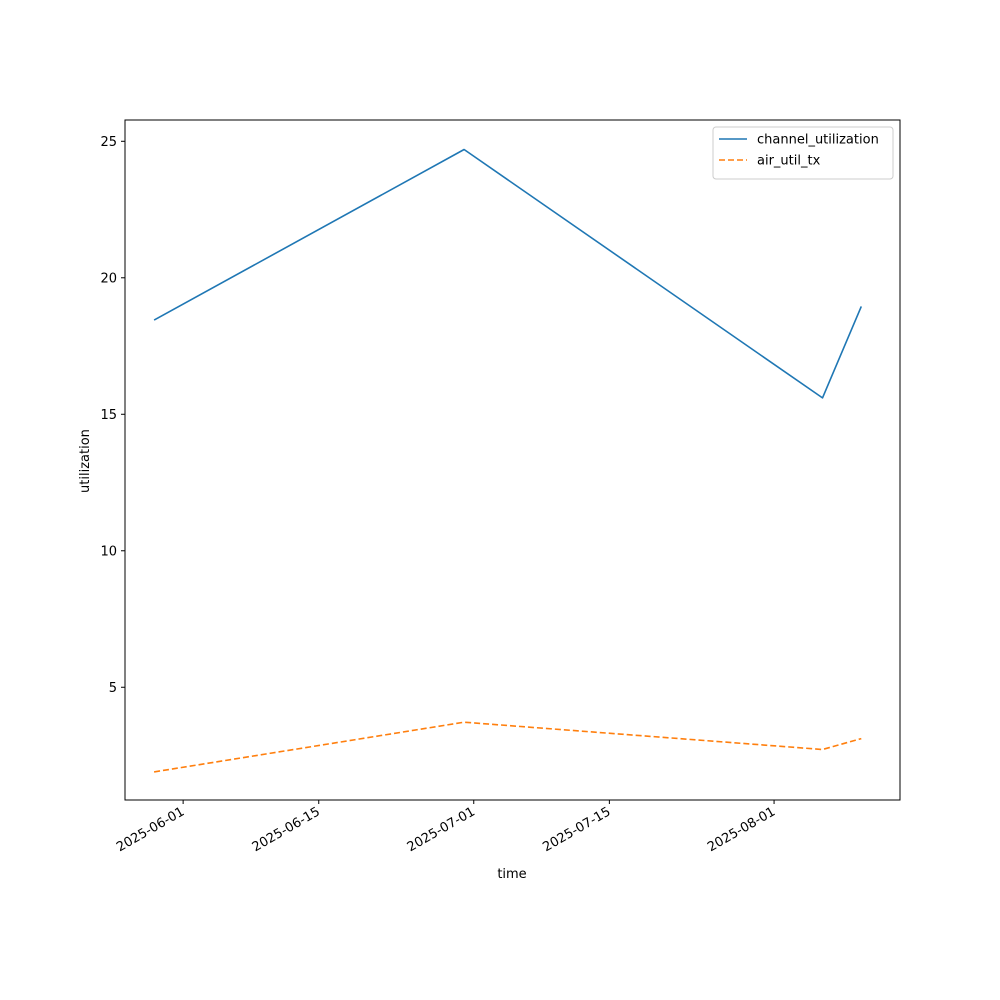 This screenshot has width=1000, height=1000. I want to click on y-tick-label: 5, so click(113, 688).